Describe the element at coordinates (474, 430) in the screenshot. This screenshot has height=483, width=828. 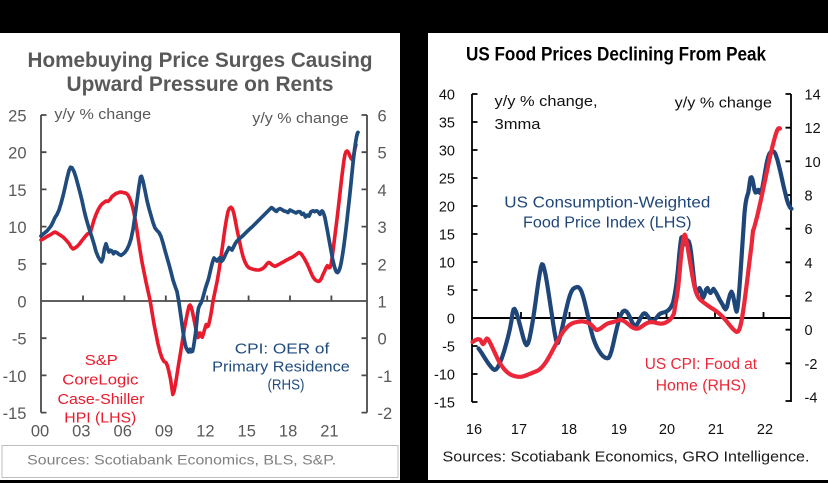
I see `svg-text: 16` at that location.